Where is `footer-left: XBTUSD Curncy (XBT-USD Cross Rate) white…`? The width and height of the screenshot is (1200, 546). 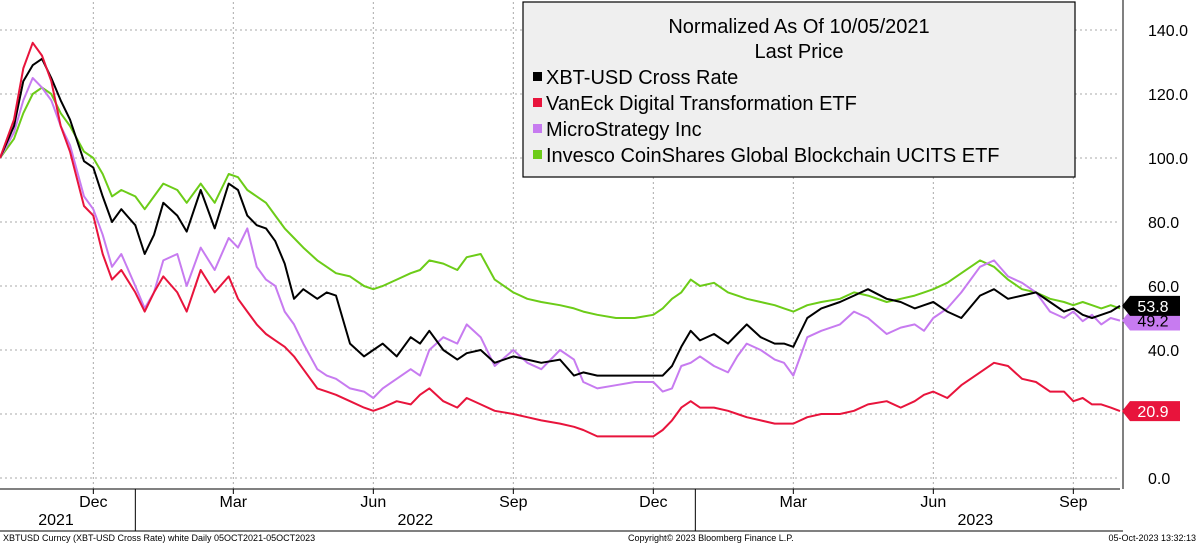
footer-left: XBTUSD Curncy (XBT-USD Cross Rate) white… is located at coordinates (159, 538).